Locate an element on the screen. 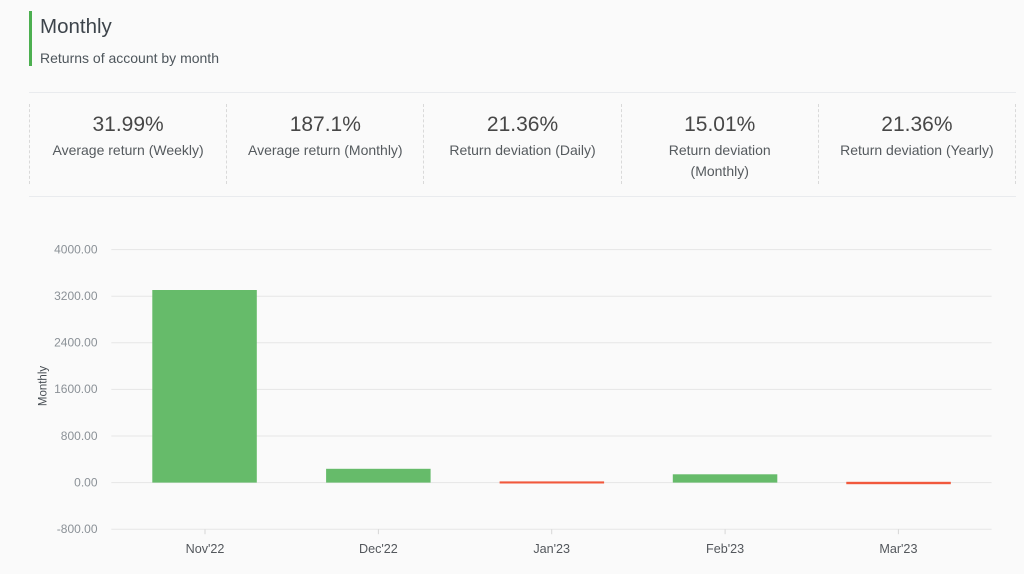 The width and height of the screenshot is (1024, 574). svg-text: Monthly is located at coordinates (43, 386).